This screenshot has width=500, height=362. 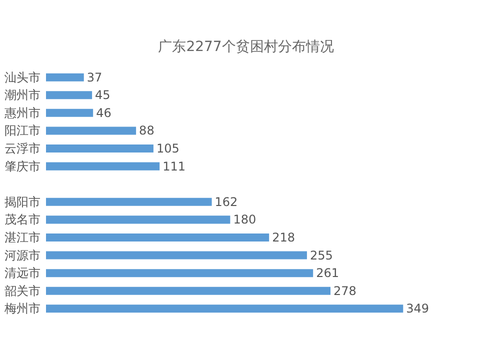 I want to click on data-label: 45, so click(x=102, y=95).